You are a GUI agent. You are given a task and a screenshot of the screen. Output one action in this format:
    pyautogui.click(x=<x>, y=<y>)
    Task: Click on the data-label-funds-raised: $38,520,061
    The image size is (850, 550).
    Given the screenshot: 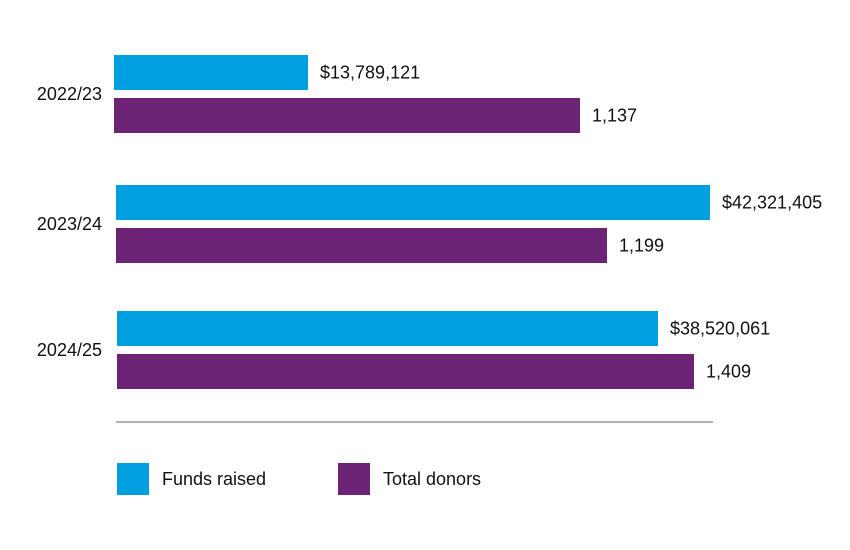 What is the action you would take?
    pyautogui.click(x=720, y=329)
    